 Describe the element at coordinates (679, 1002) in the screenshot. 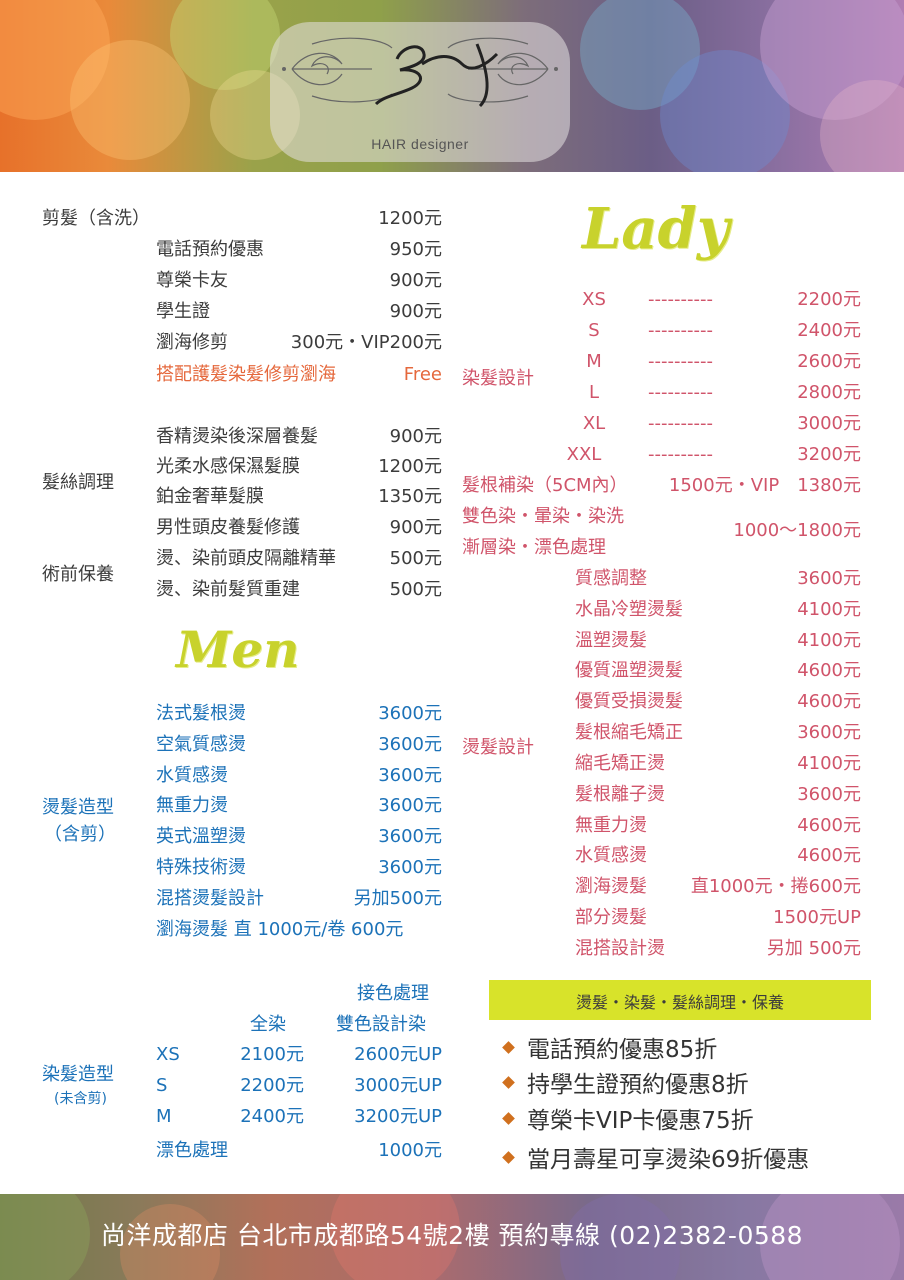

I see `promo-bar-text: 燙髮・染髮・髮絲調理・保養` at that location.